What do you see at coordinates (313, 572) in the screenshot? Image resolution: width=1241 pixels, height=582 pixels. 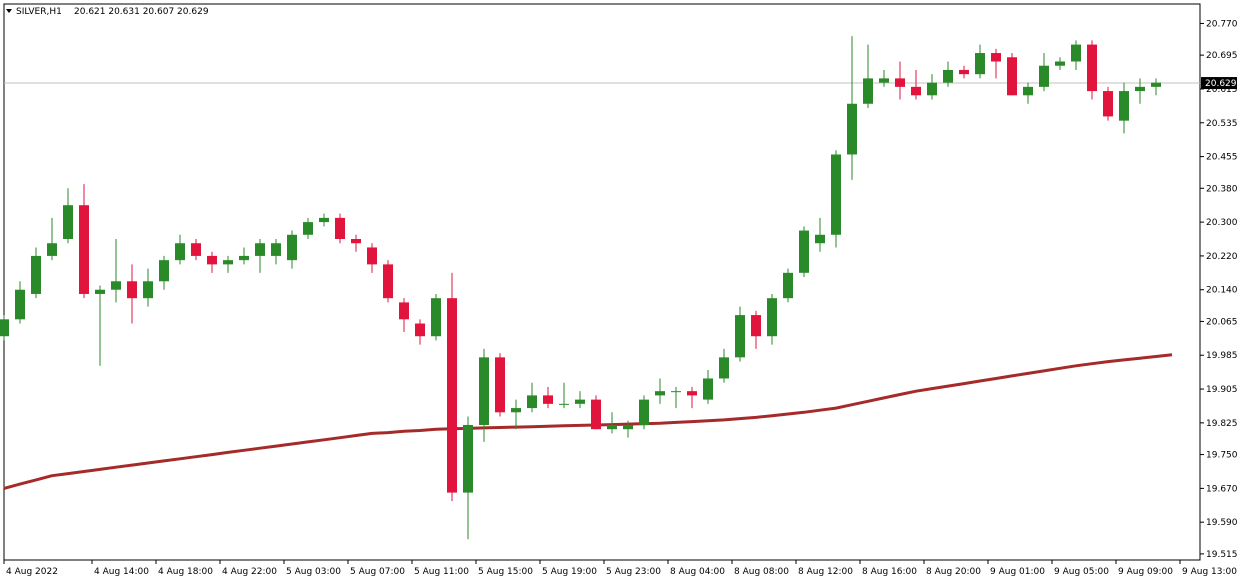 I see `time-tick-label: 5 Aug 03:00` at bounding box center [313, 572].